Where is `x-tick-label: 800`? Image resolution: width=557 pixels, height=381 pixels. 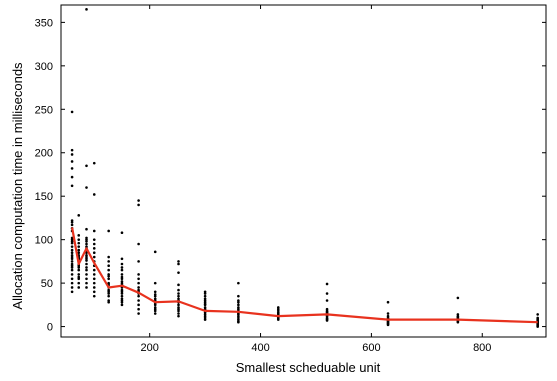 x-tick-label: 800 is located at coordinates (482, 348).